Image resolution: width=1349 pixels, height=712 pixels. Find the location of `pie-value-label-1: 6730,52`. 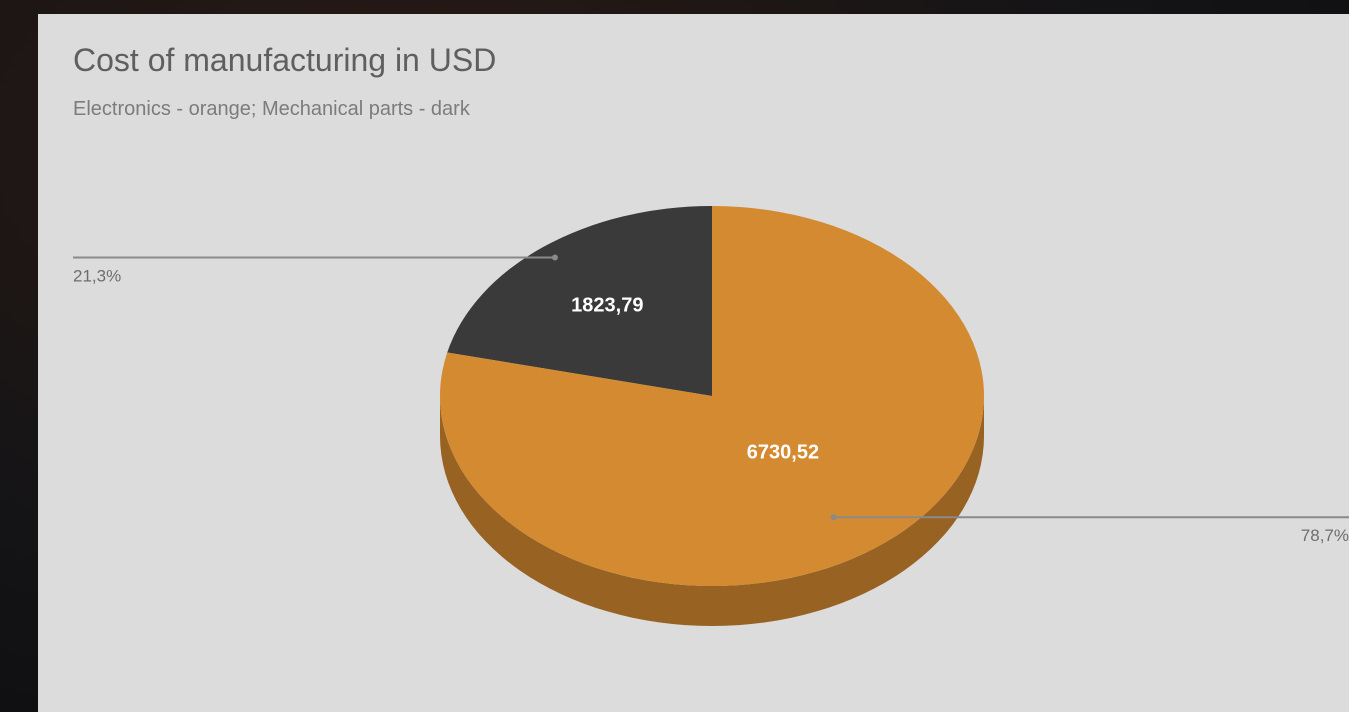

pie-value-label-1: 6730,52 is located at coordinates (783, 453).